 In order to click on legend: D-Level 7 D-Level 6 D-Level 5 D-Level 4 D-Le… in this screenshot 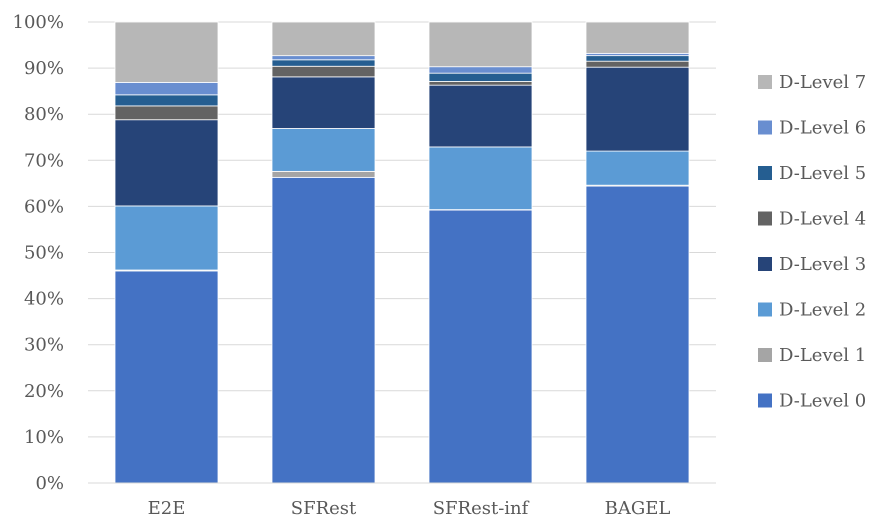, I will do `click(812, 242)`.